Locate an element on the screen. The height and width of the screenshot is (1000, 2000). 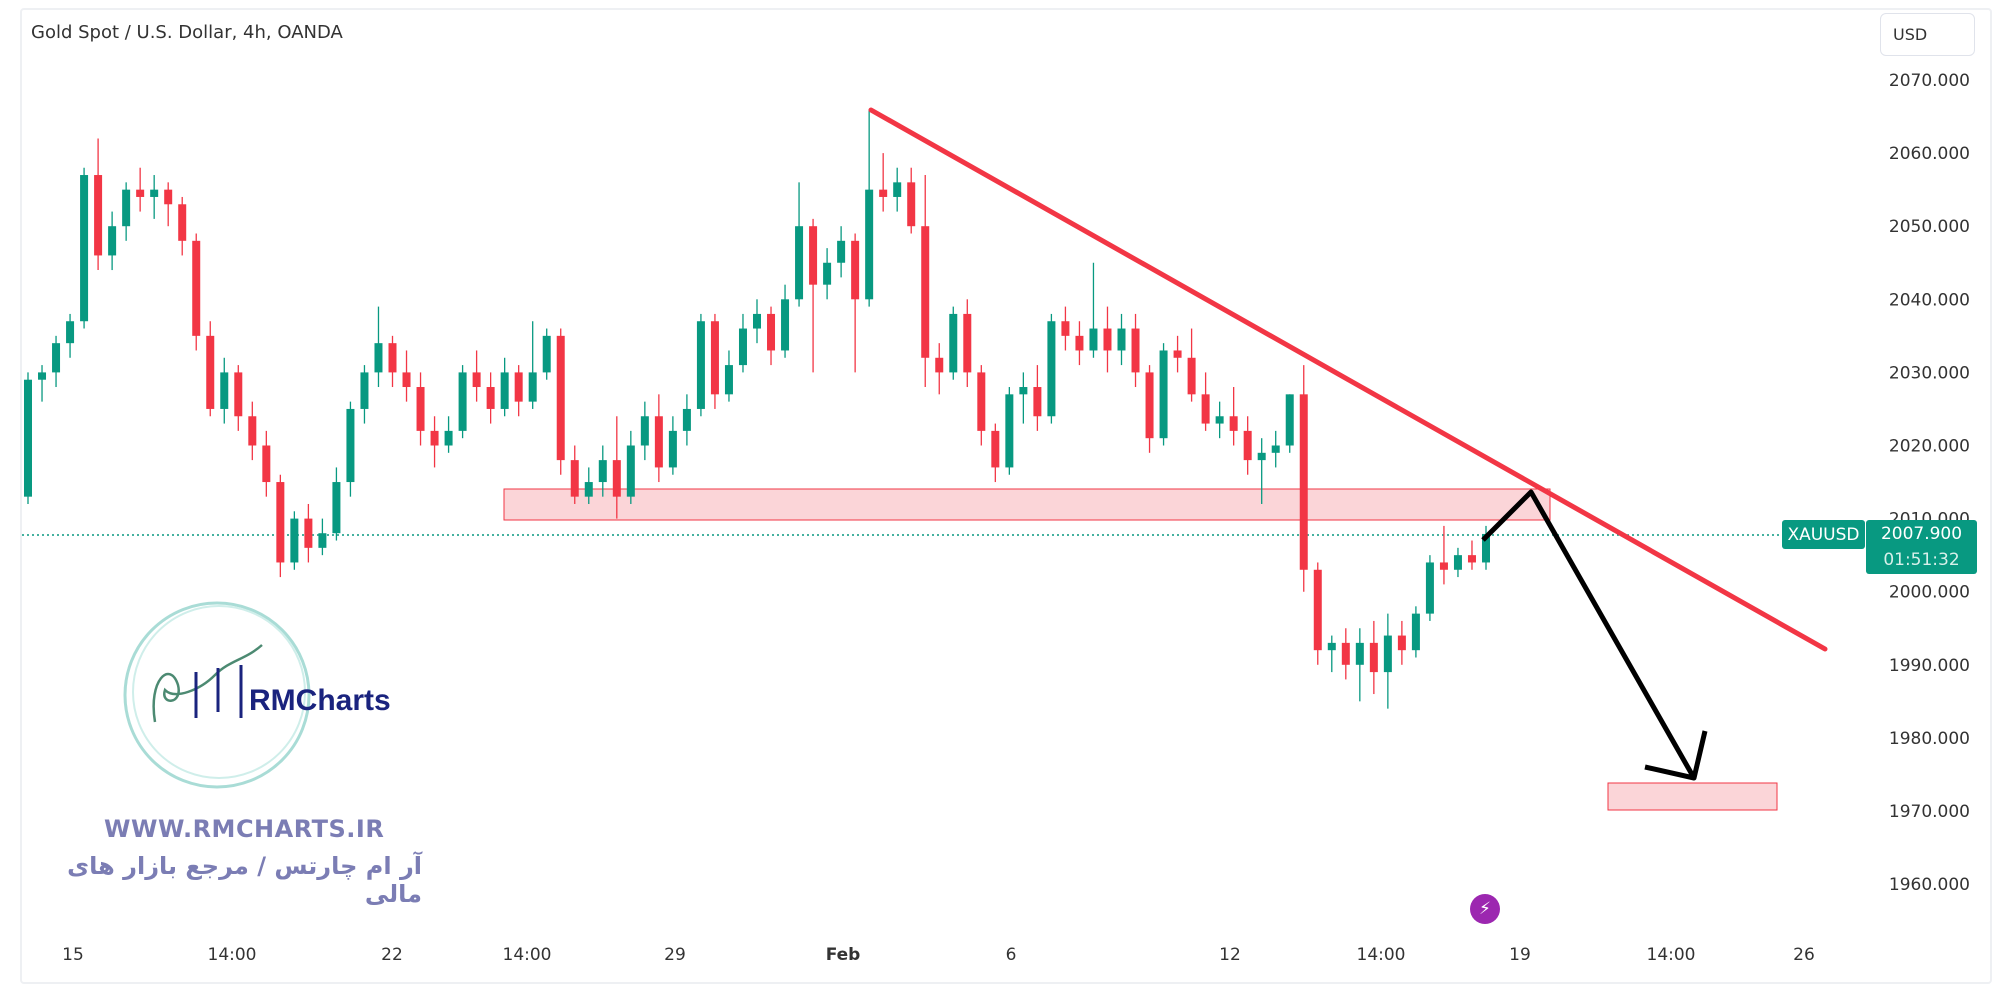
currency-button: USD is located at coordinates (1927, 34).